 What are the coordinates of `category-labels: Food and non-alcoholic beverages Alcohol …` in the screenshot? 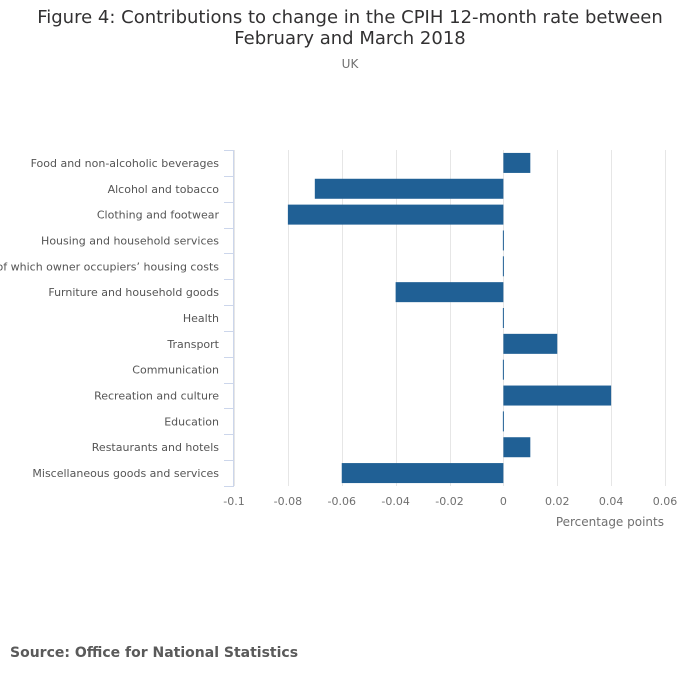 It's located at (110, 318).